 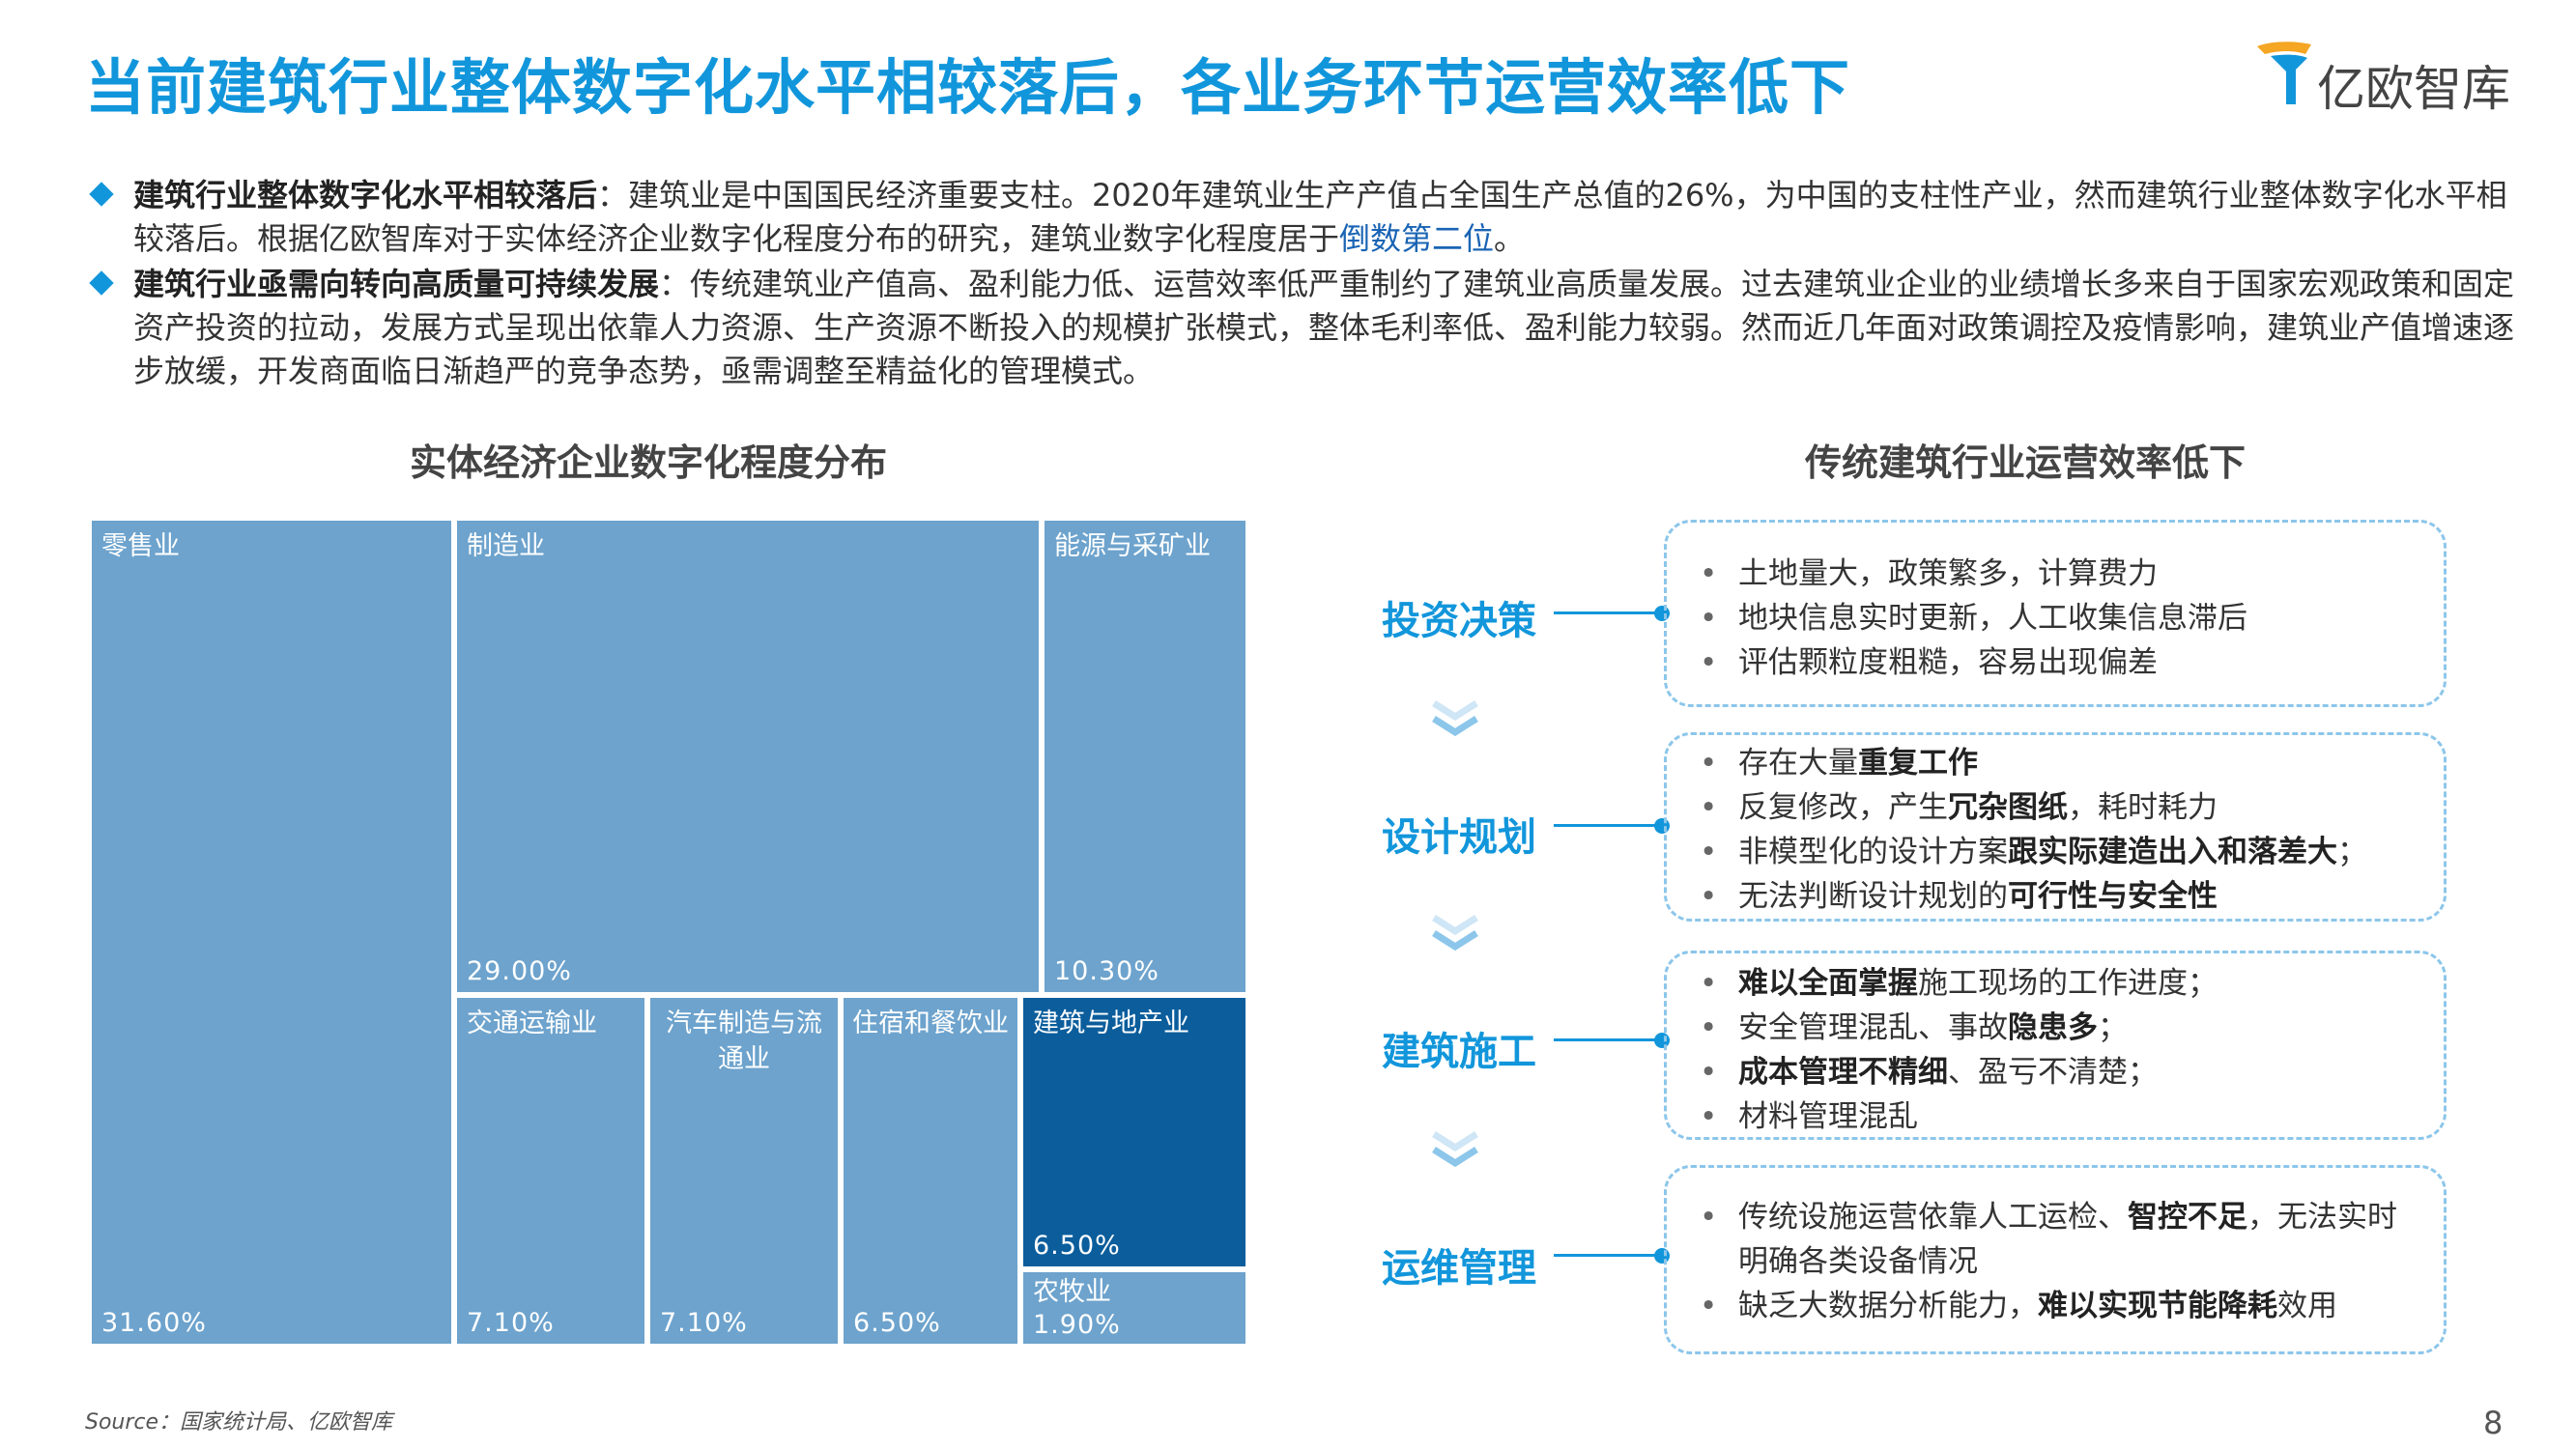 What do you see at coordinates (506, 546) in the screenshot?
I see `treemap-cell-label: 制造业` at bounding box center [506, 546].